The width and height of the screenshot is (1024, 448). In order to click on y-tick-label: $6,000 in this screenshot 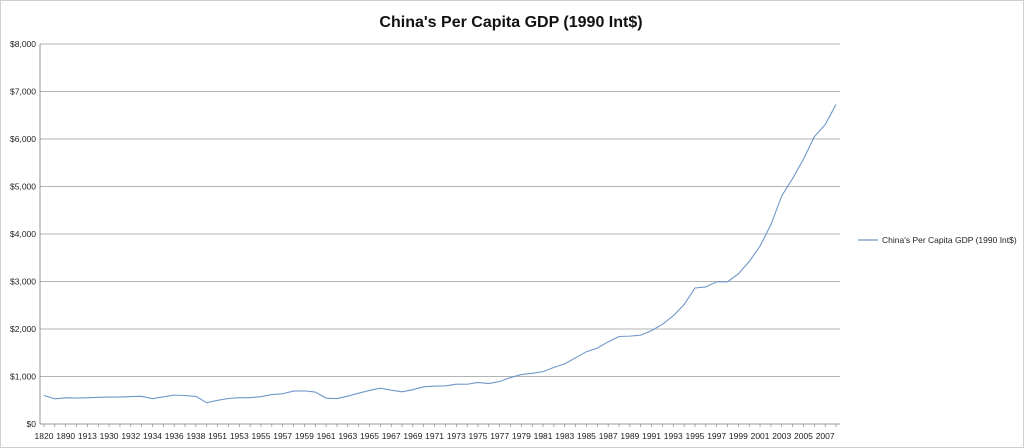, I will do `click(23, 139)`.